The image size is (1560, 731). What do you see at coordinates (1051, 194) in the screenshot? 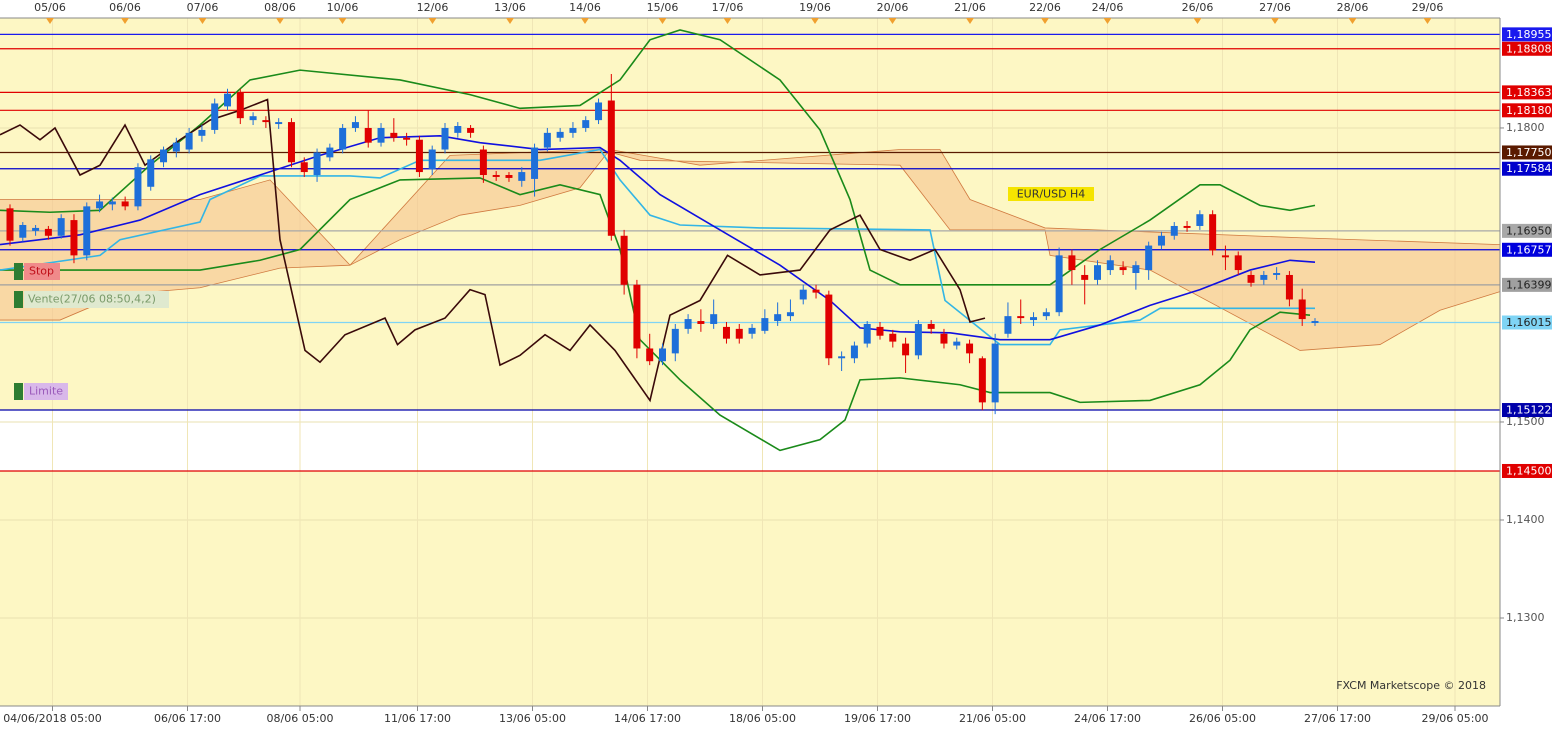
I see `symbol-label: EUR/USD H4` at bounding box center [1051, 194].